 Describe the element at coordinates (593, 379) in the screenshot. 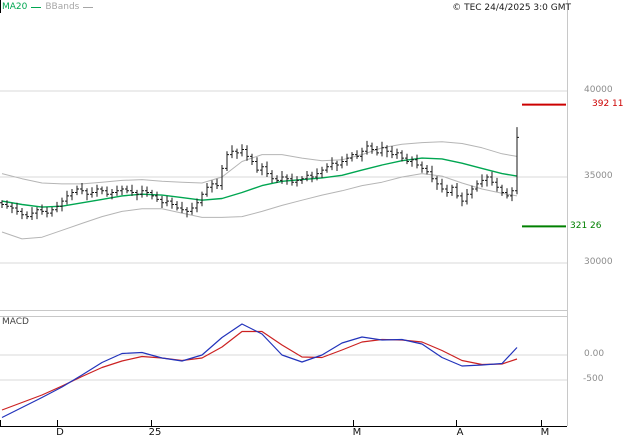

I see `macd-tick-label-minus500: -500` at that location.